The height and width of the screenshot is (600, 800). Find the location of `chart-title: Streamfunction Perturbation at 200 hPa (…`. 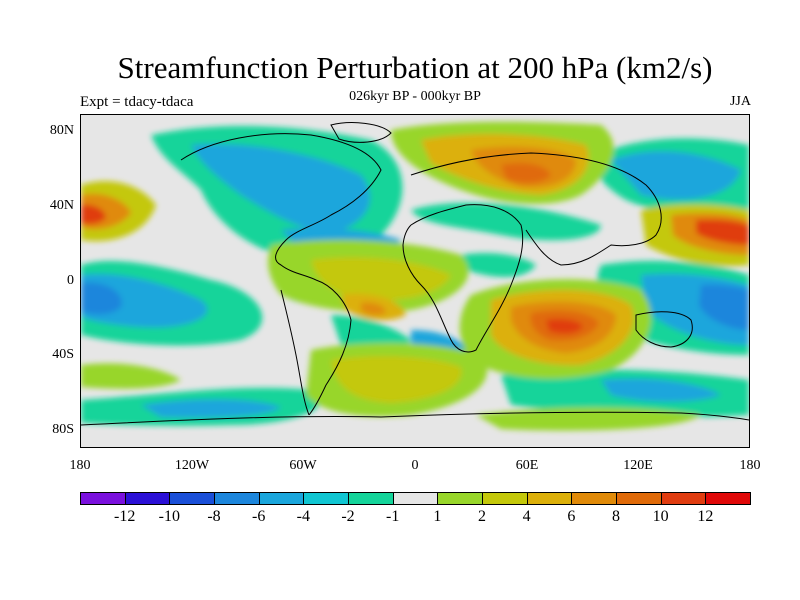

chart-title: Streamfunction Perturbation at 200 hPa (… is located at coordinates (415, 67).